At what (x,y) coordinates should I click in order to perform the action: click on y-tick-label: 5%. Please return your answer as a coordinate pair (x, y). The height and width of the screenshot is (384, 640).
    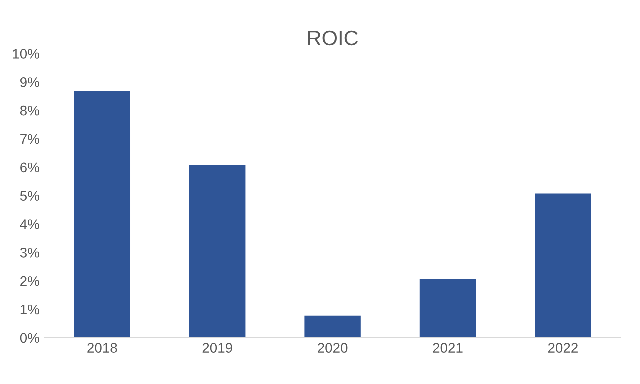
    Looking at the image, I should click on (30, 196).